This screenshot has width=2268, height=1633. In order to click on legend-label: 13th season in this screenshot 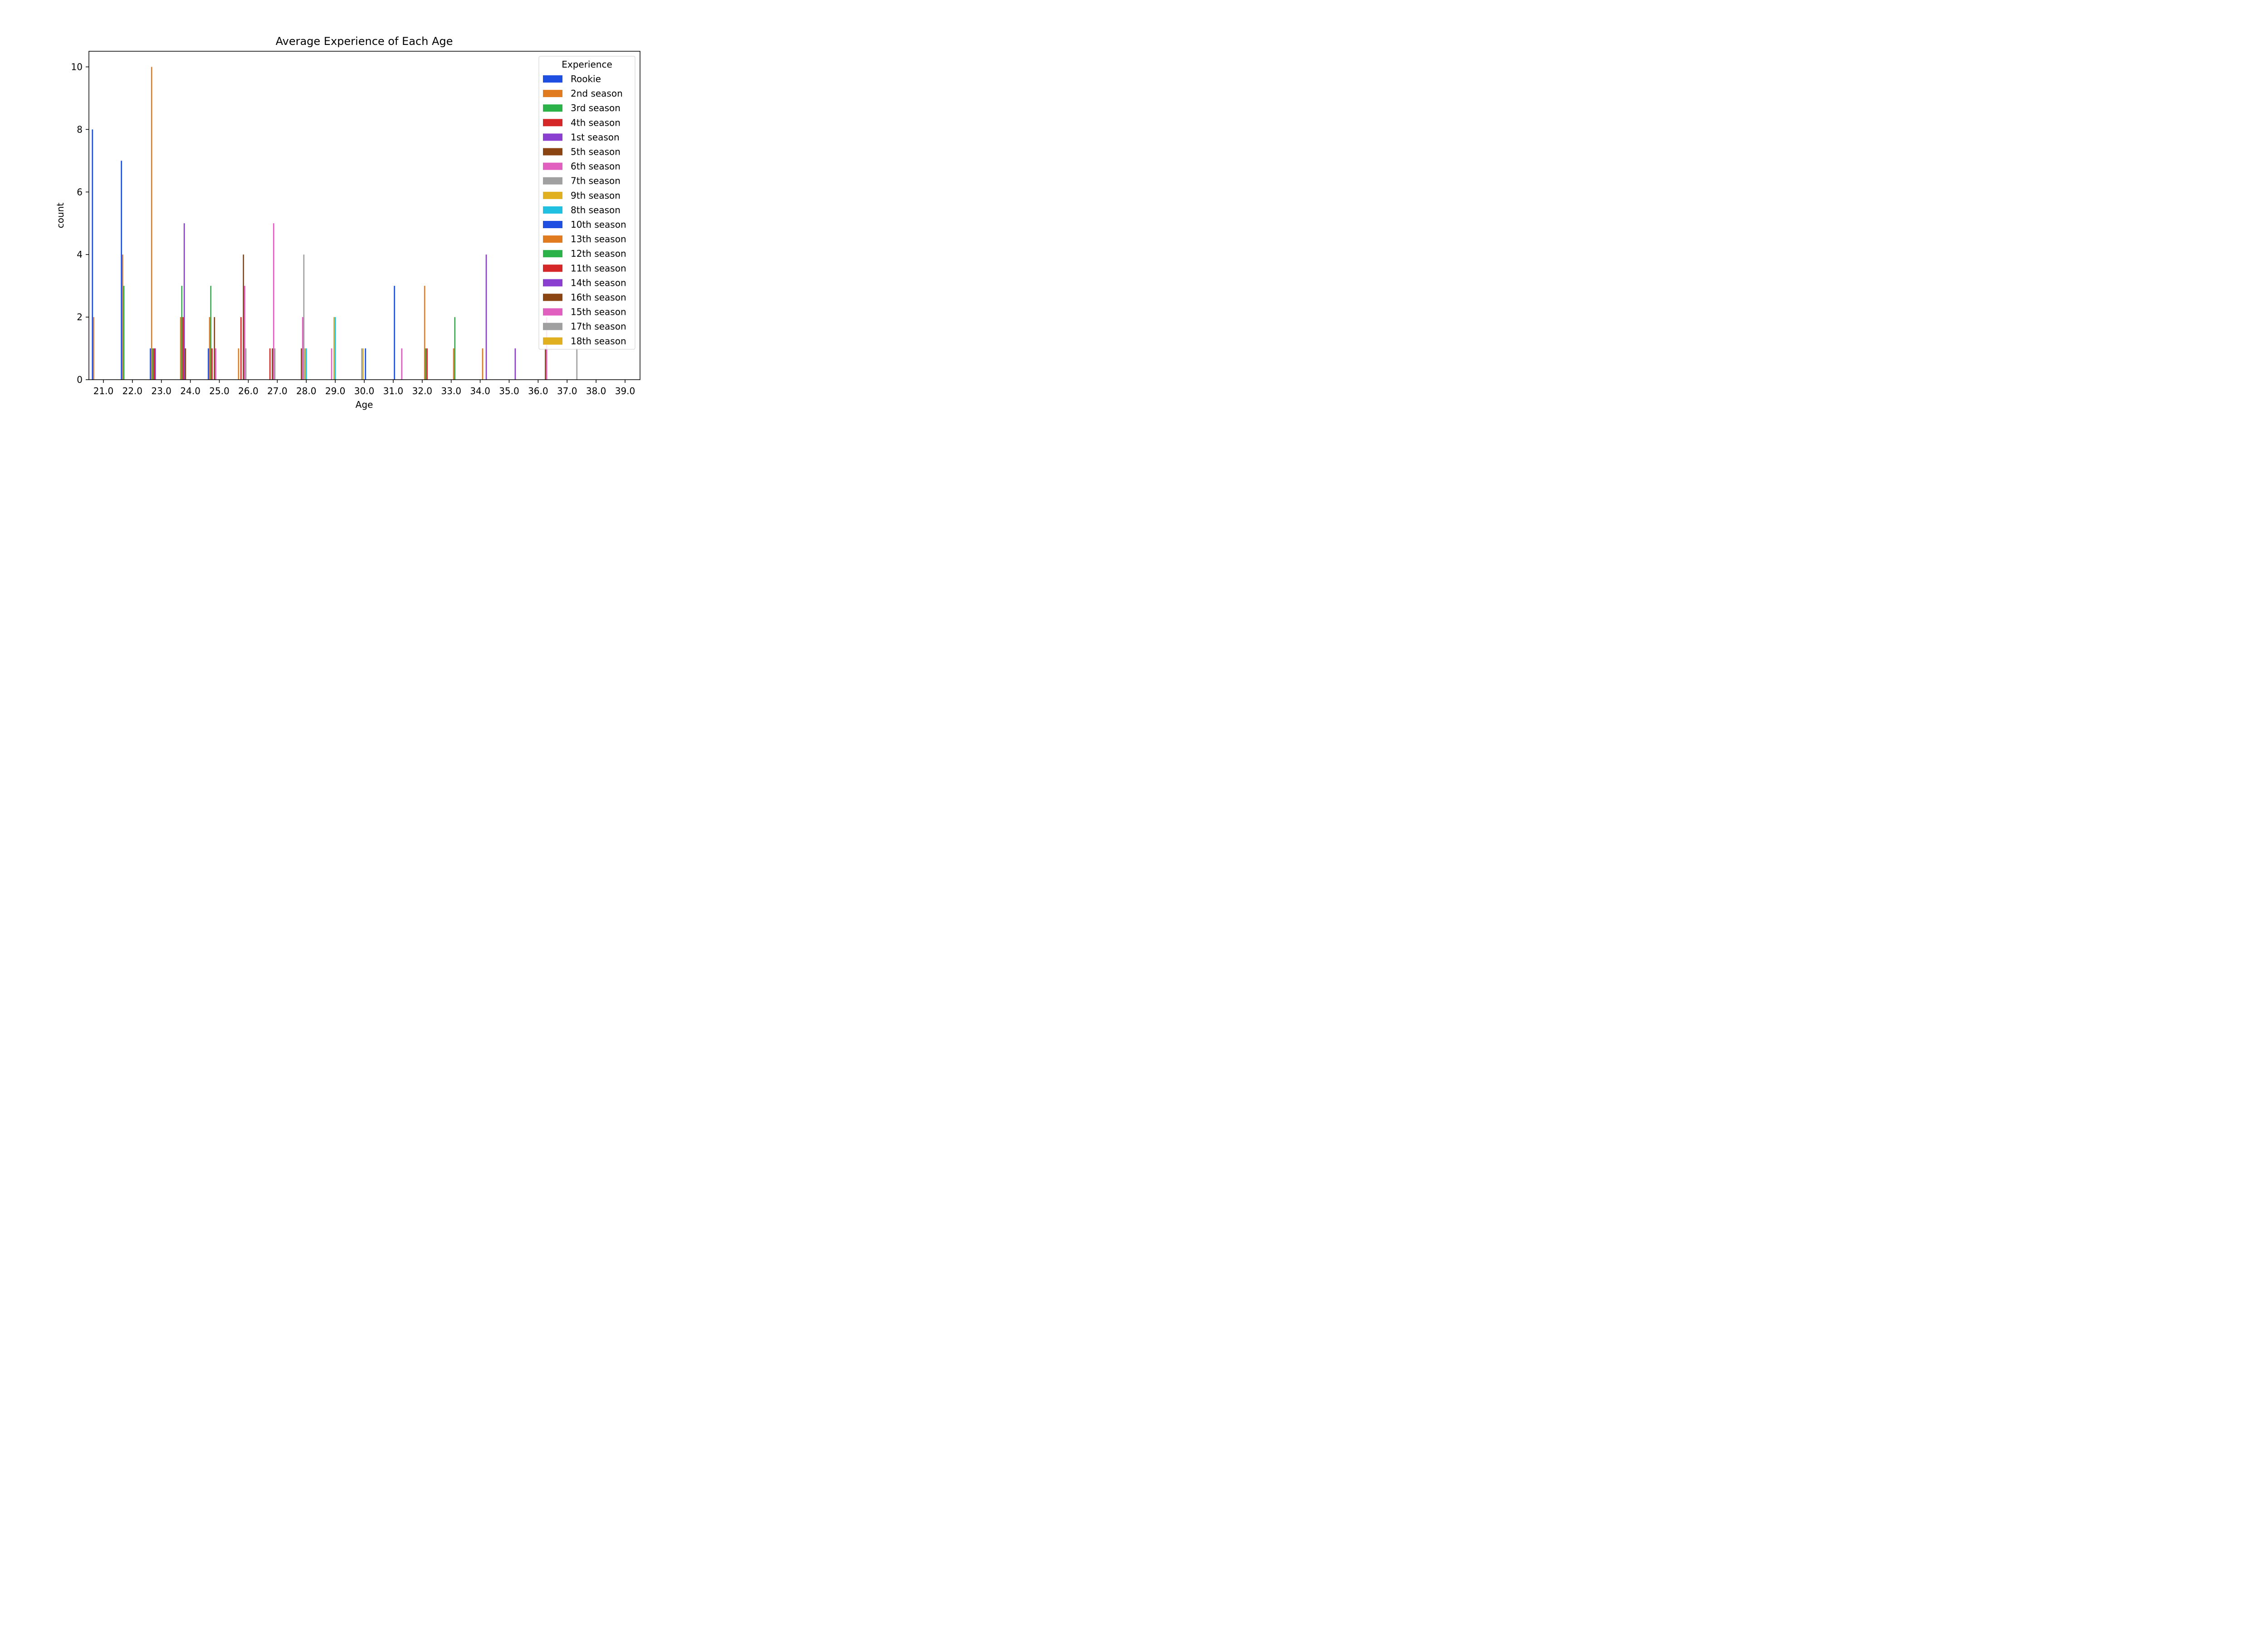, I will do `click(599, 239)`.